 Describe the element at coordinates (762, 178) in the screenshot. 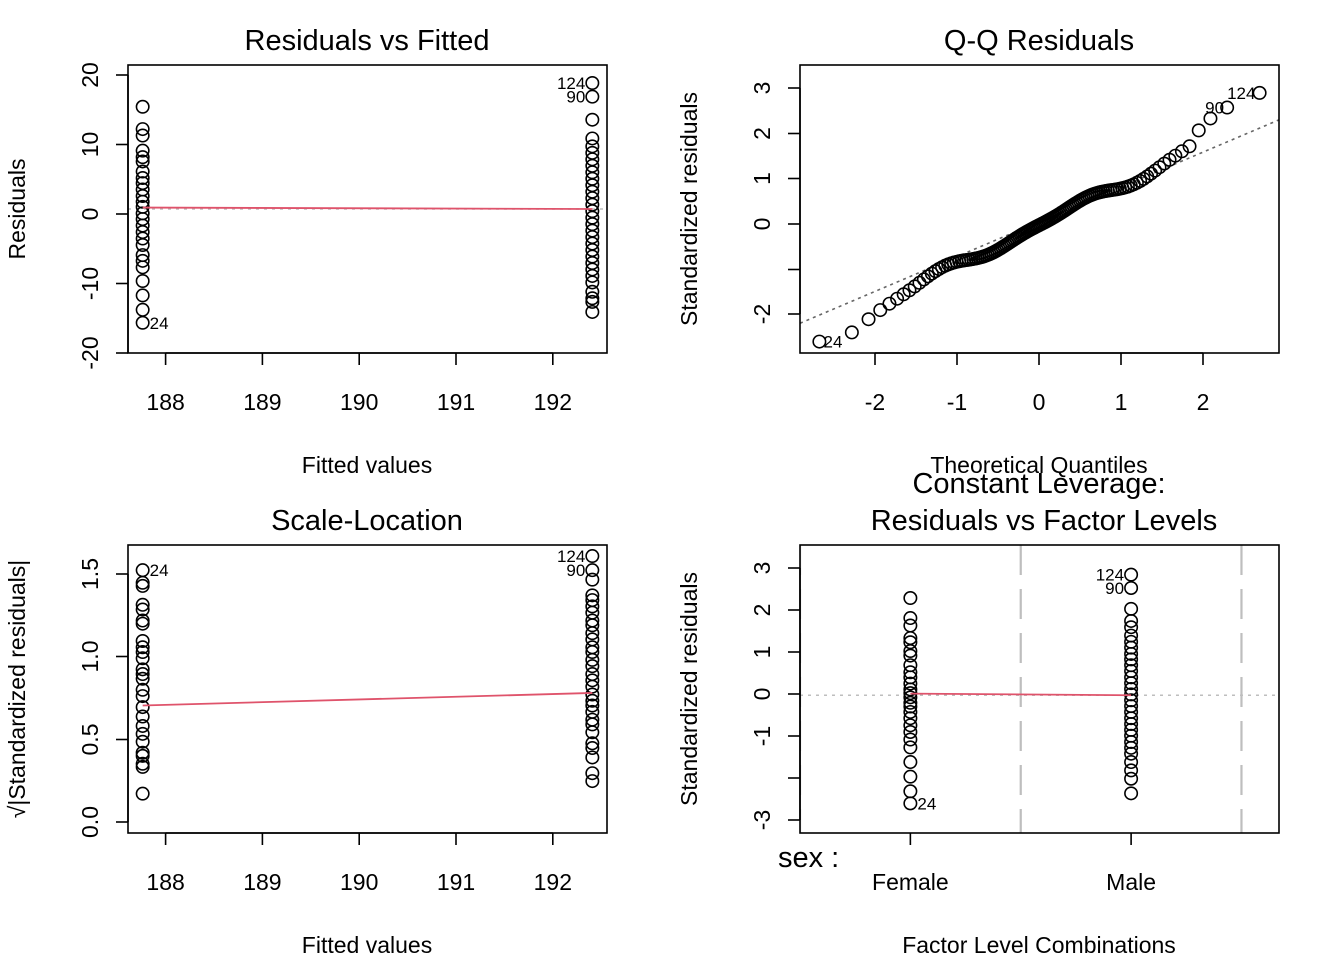

I see `y-tick-label: 1` at that location.